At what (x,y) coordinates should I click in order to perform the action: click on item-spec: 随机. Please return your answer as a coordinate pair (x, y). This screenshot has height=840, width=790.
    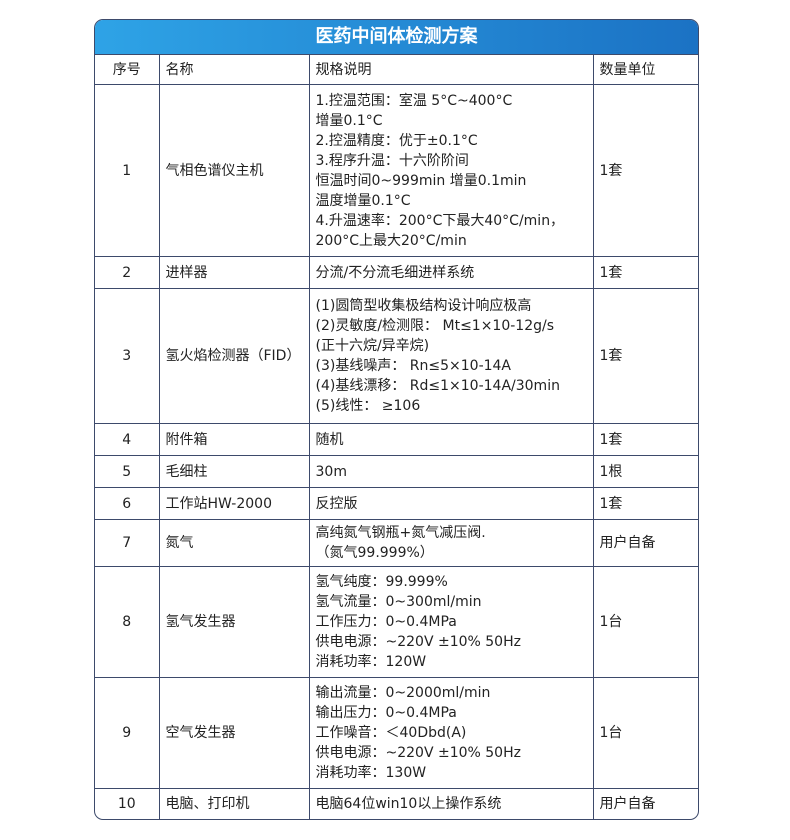
    Looking at the image, I should click on (451, 439).